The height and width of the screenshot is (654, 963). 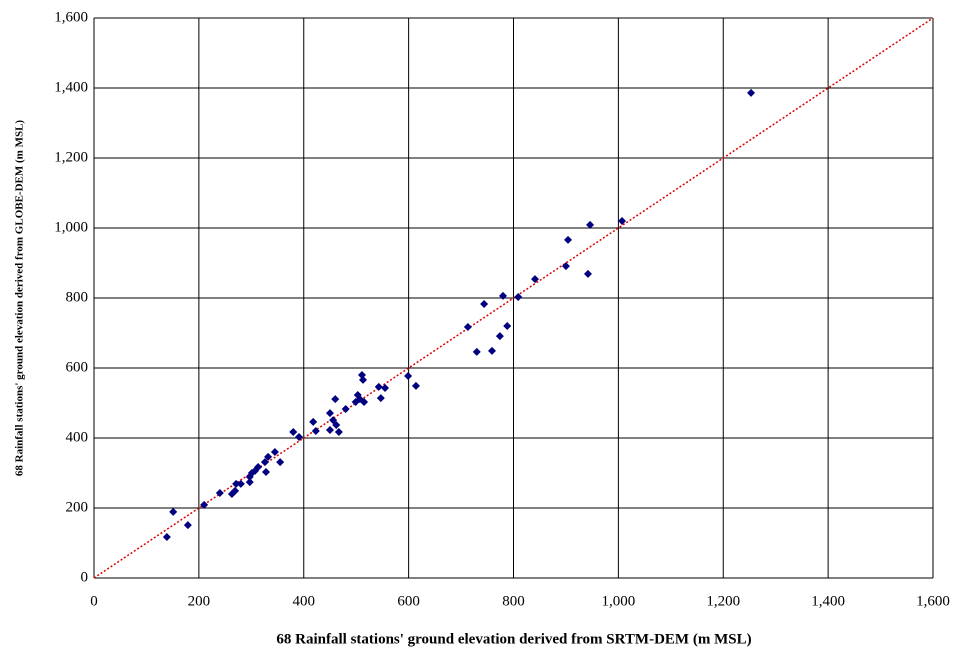 What do you see at coordinates (199, 601) in the screenshot?
I see `x-tick-label: 200` at bounding box center [199, 601].